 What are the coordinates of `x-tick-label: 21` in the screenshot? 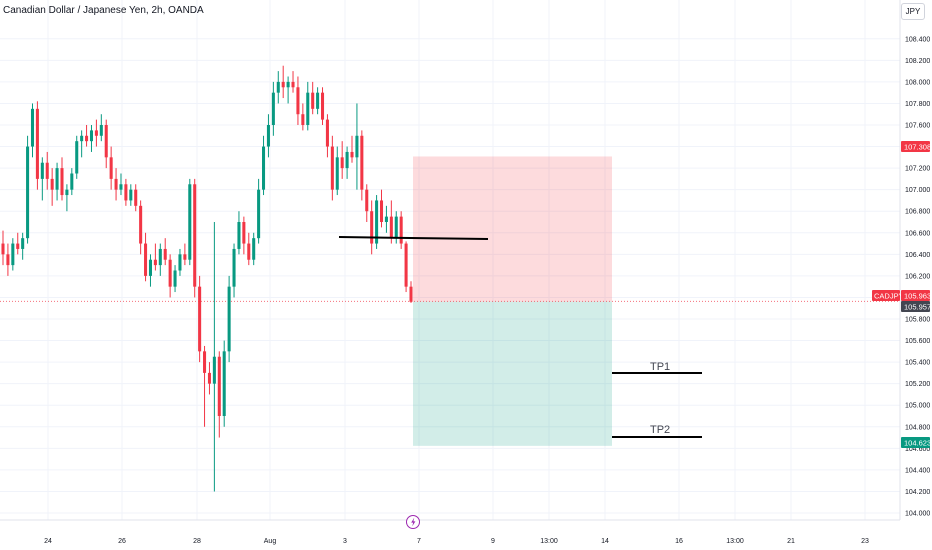 It's located at (791, 541).